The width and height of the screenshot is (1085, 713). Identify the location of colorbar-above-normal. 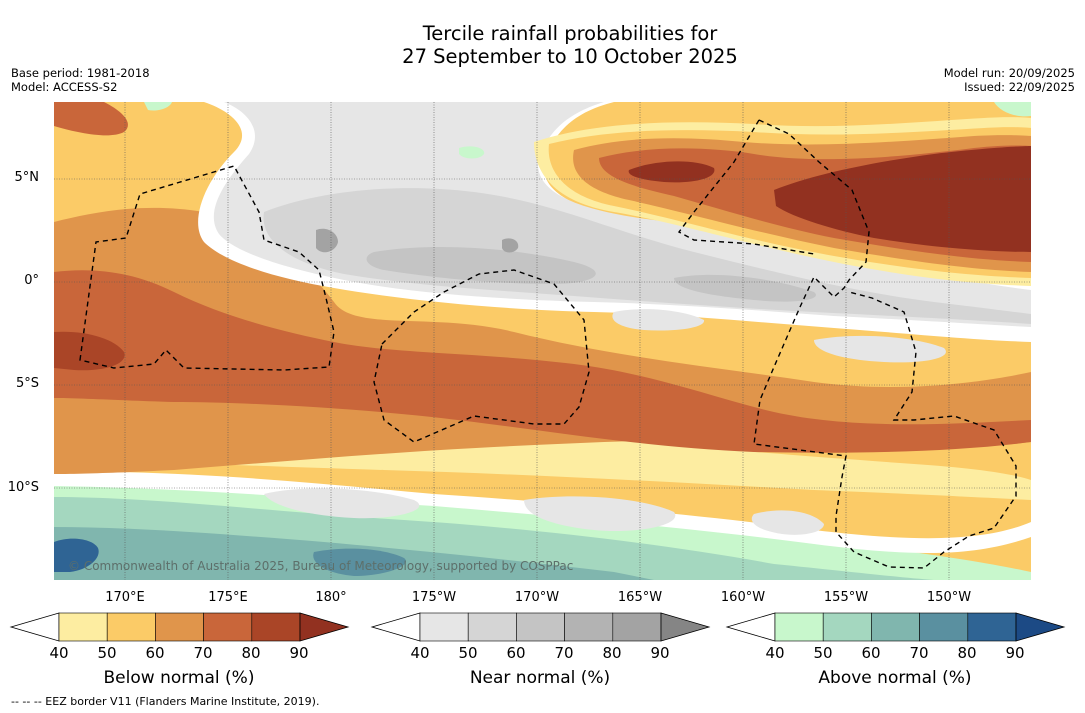
(895, 627).